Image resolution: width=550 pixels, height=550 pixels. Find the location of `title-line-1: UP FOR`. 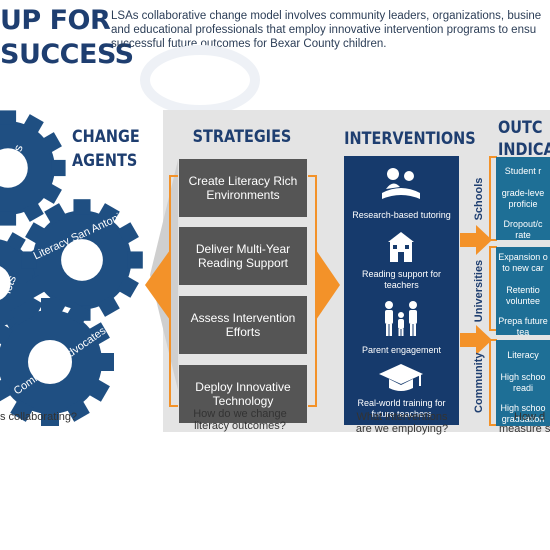

title-line-1: UP FOR is located at coordinates (55, 20).